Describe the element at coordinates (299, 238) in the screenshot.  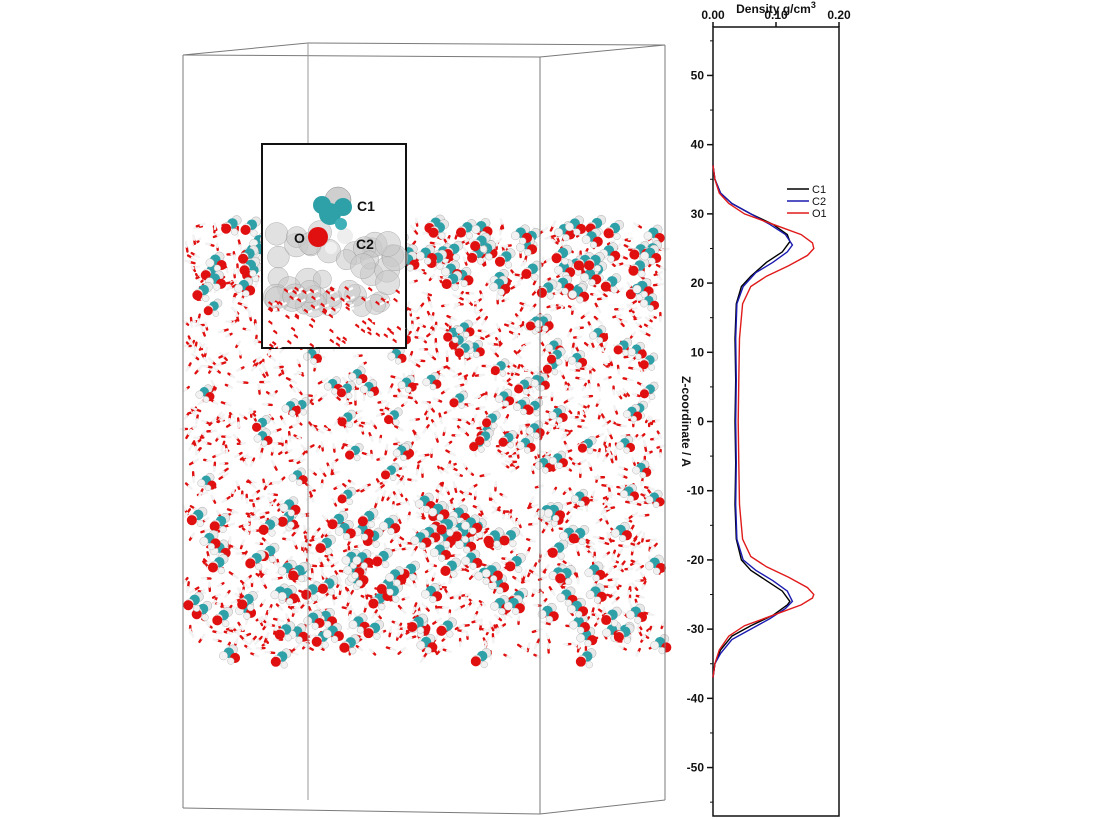
I see `inset-label-o: O` at that location.